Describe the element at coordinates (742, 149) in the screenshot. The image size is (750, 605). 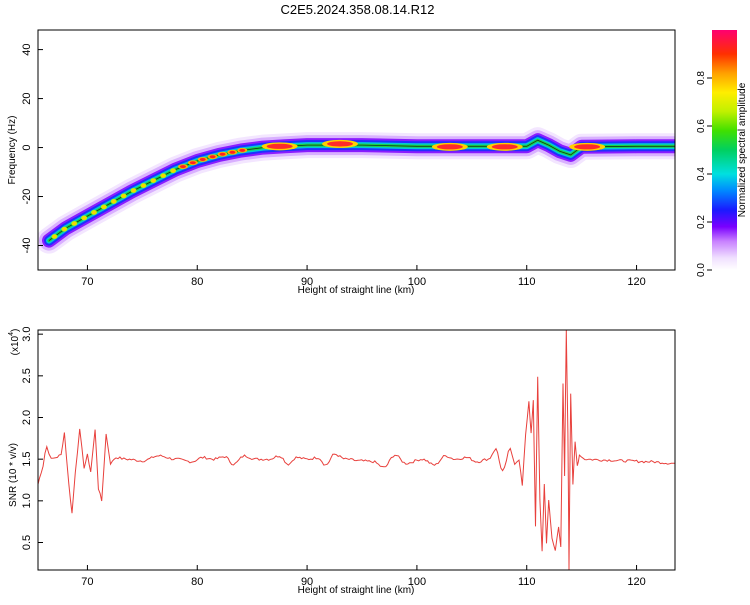
I see `colorbar-label: Normalized spectral amplitude` at that location.